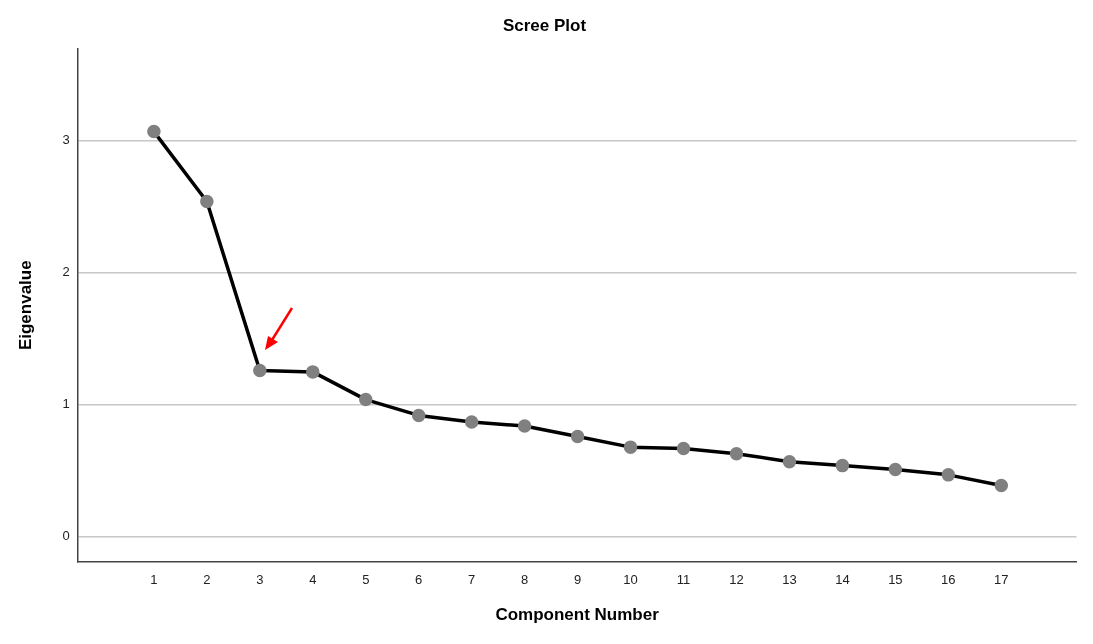  Describe the element at coordinates (1001, 580) in the screenshot. I see `x-tick-label: 17` at that location.